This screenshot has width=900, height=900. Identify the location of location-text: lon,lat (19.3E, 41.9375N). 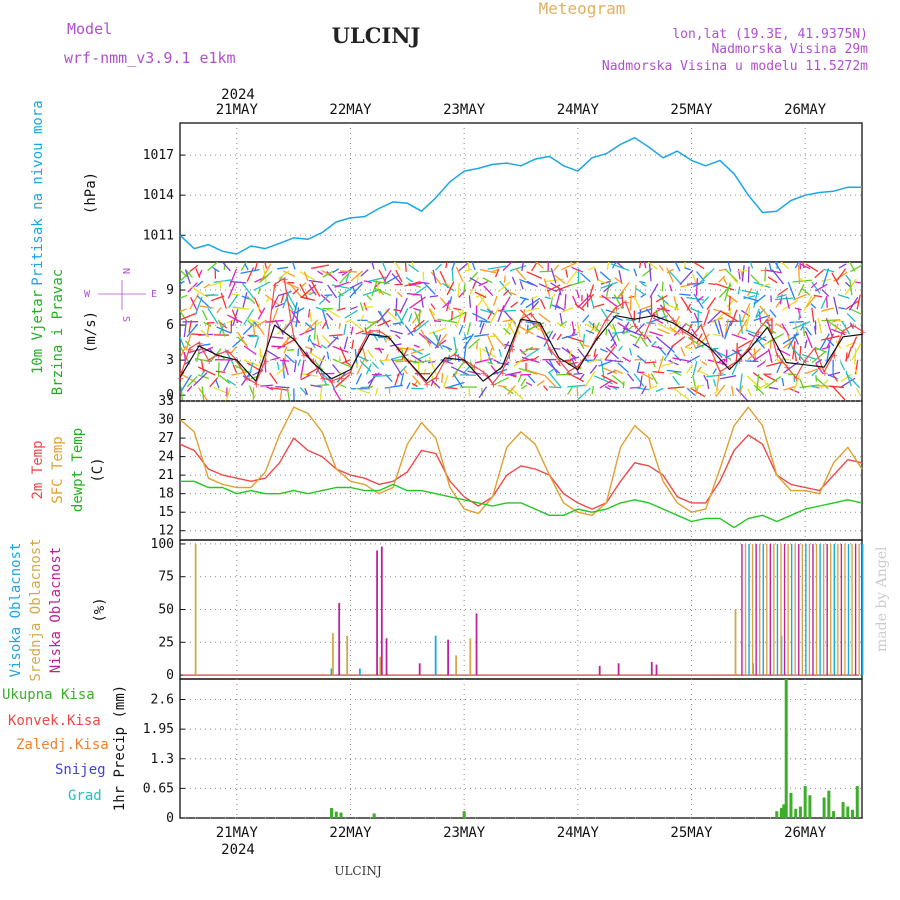
(770, 34).